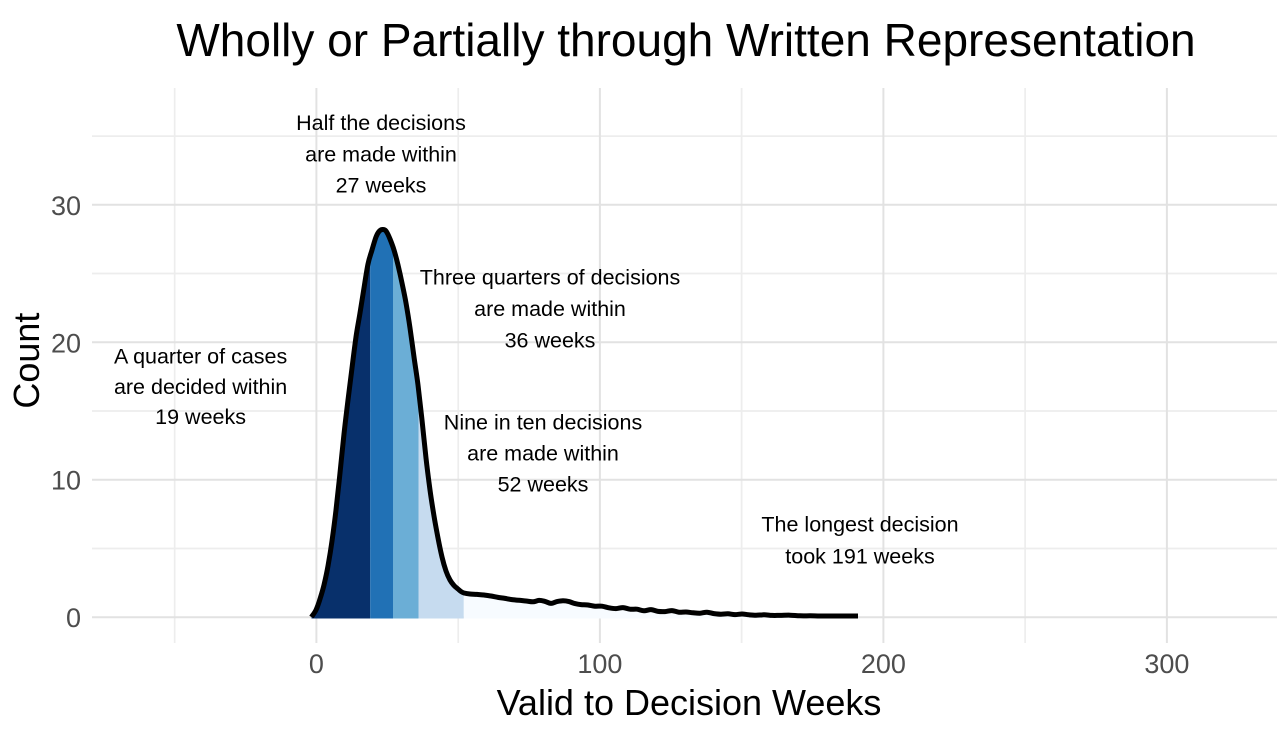 Image resolution: width=1277 pixels, height=734 pixels. I want to click on svg-text: Three quarters of decisions, so click(550, 278).